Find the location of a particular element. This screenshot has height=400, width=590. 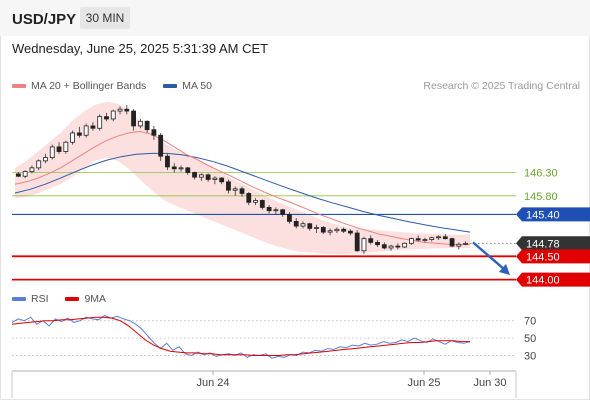

ma20-swatch is located at coordinates (19, 86).